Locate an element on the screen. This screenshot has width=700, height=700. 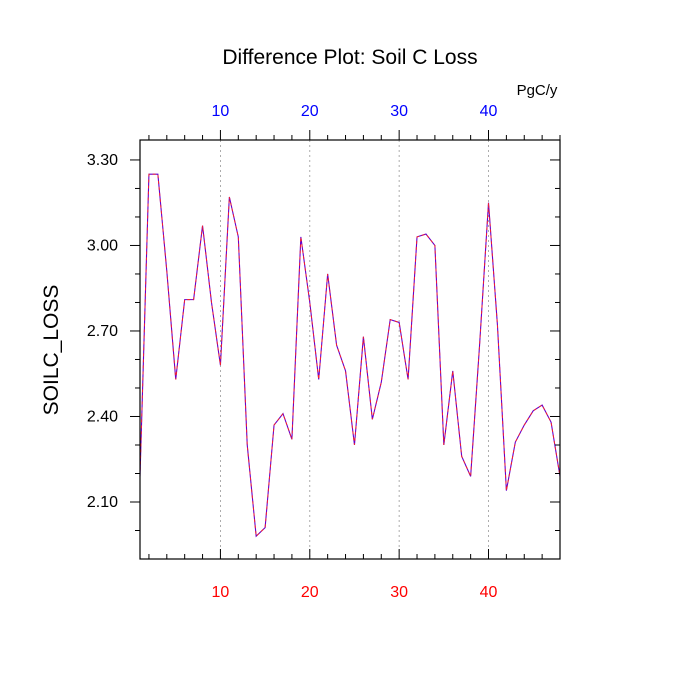
x-tick-label-top: 40 is located at coordinates (489, 111).